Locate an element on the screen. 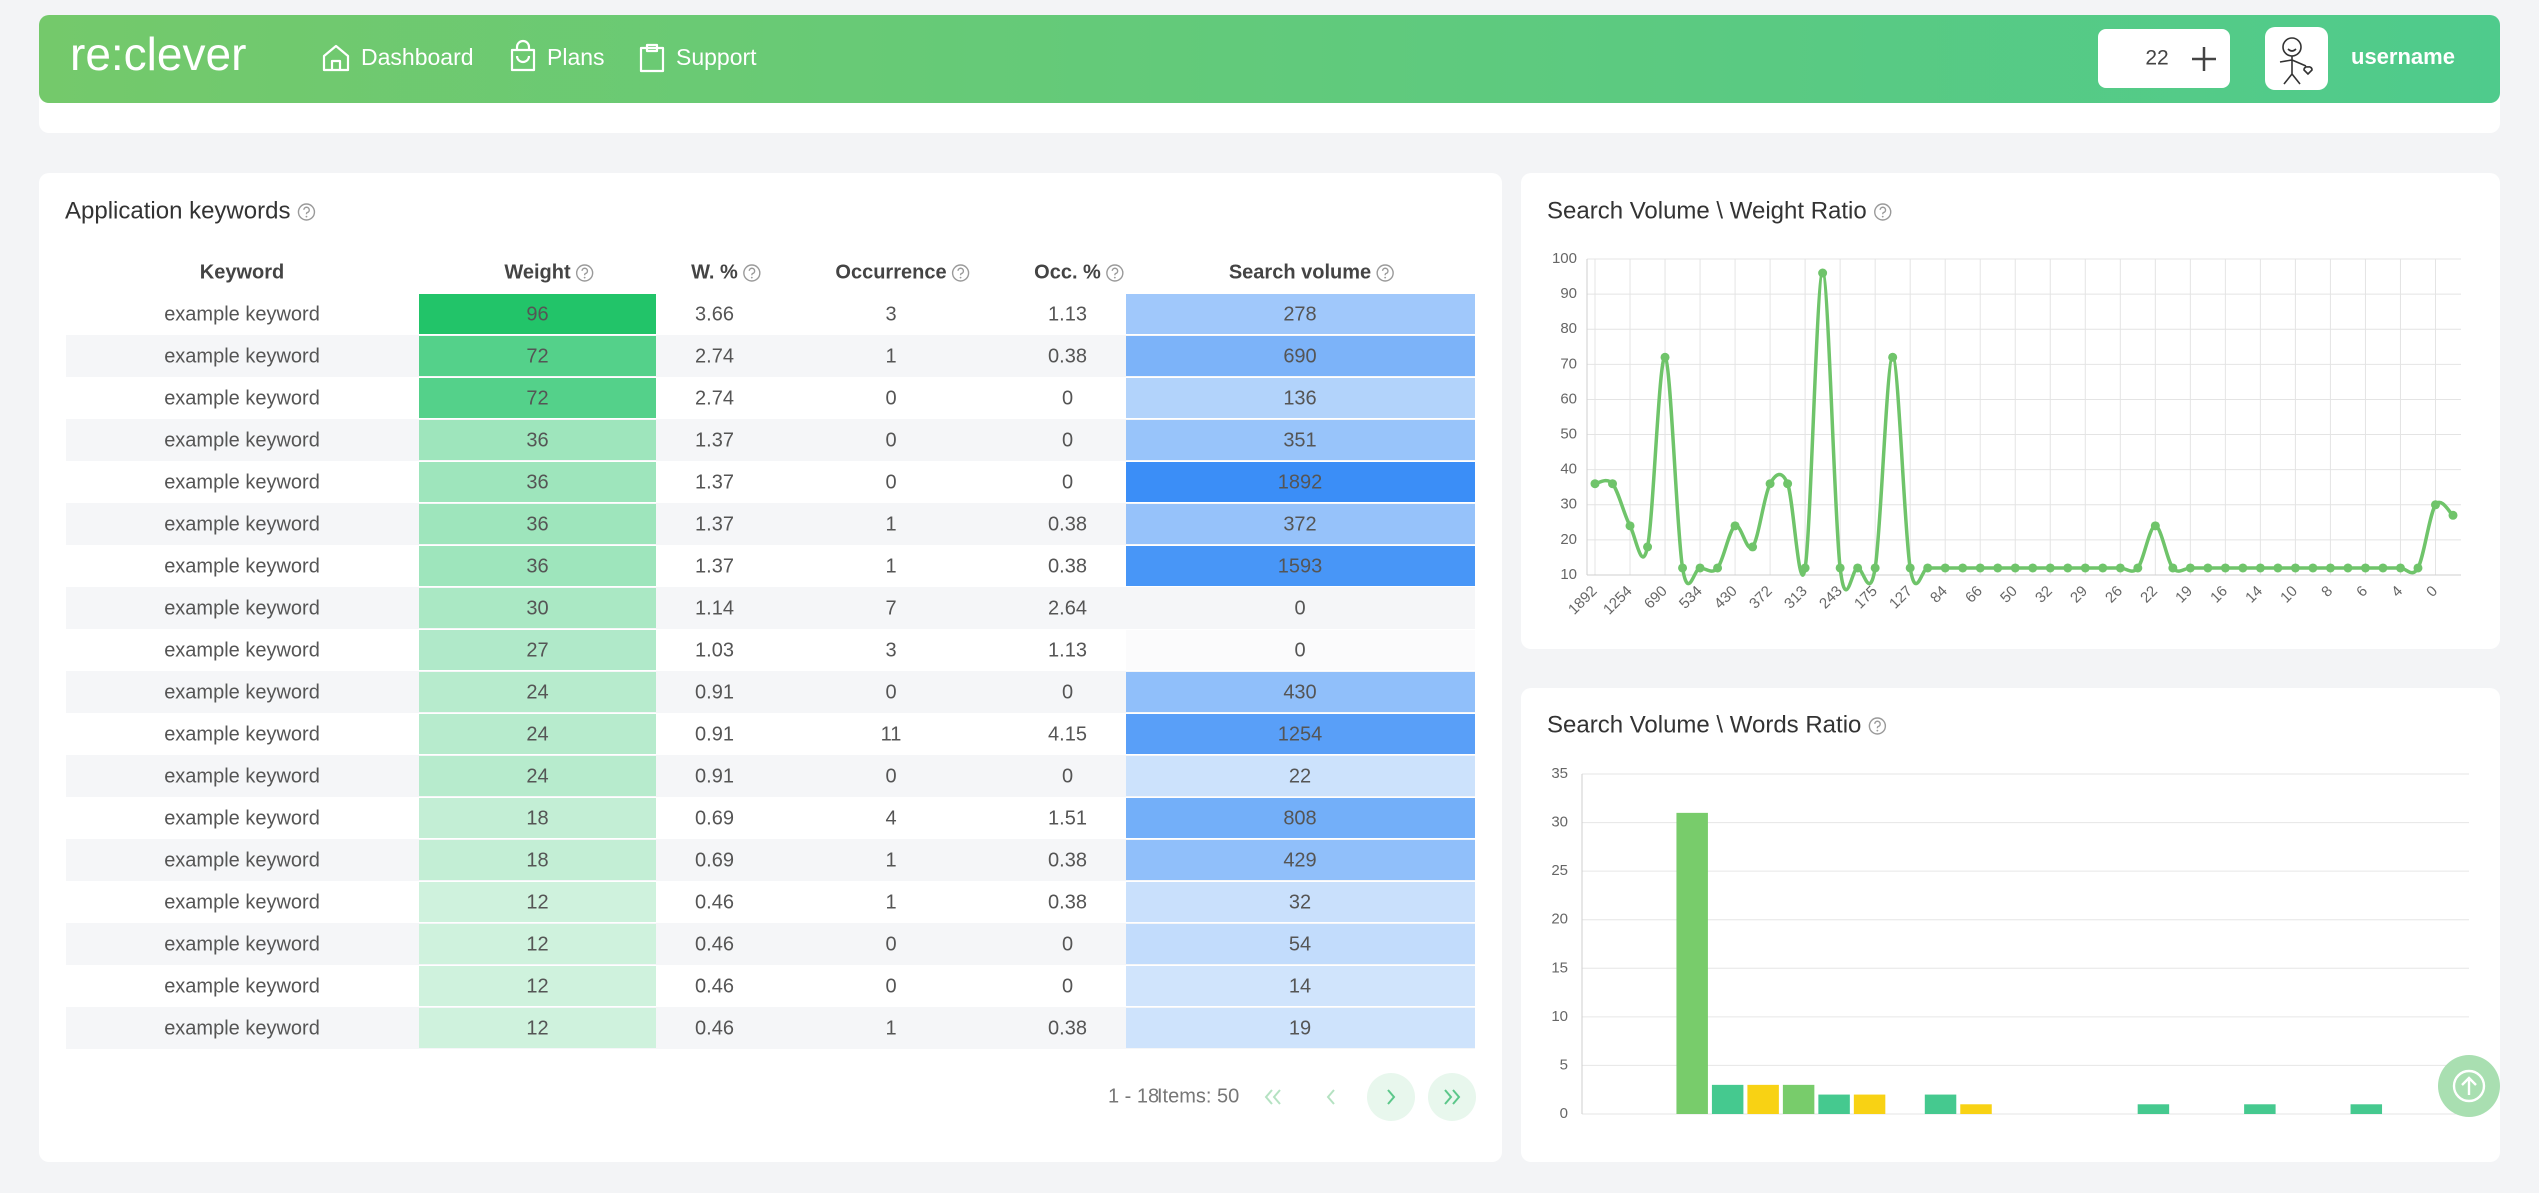 This screenshot has width=2539, height=1193. table-cell: 24 is located at coordinates (537, 776).